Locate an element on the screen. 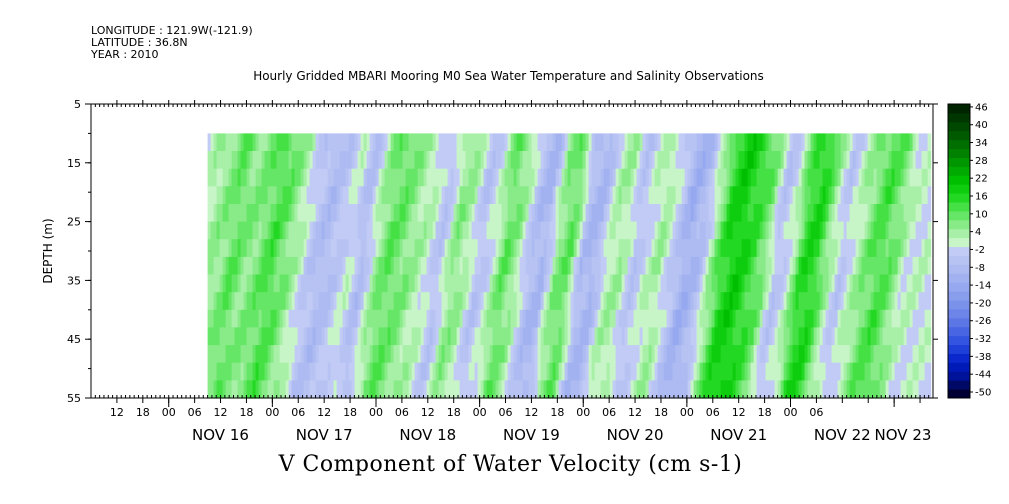 The height and width of the screenshot is (504, 1009). colorbar-label: -50 is located at coordinates (983, 393).